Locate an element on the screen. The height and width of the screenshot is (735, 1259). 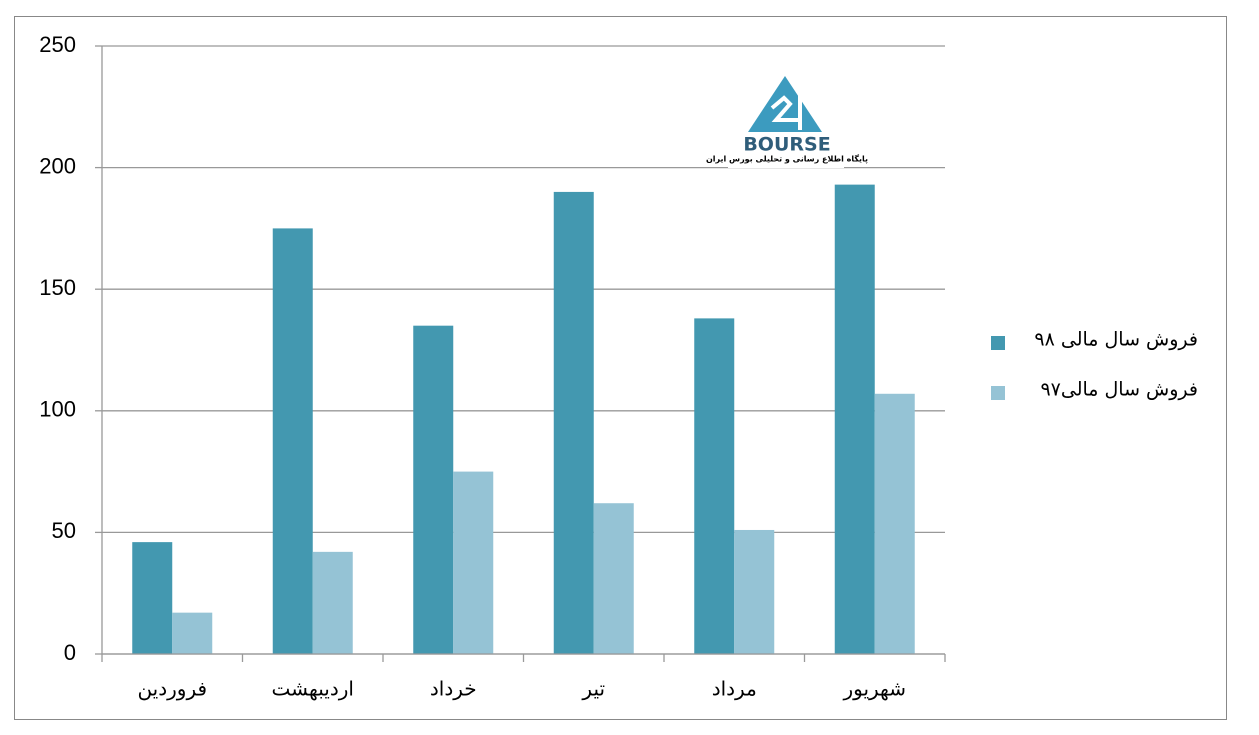
legend-label: فروش سال مالی ۹۸ is located at coordinates (1116, 340).